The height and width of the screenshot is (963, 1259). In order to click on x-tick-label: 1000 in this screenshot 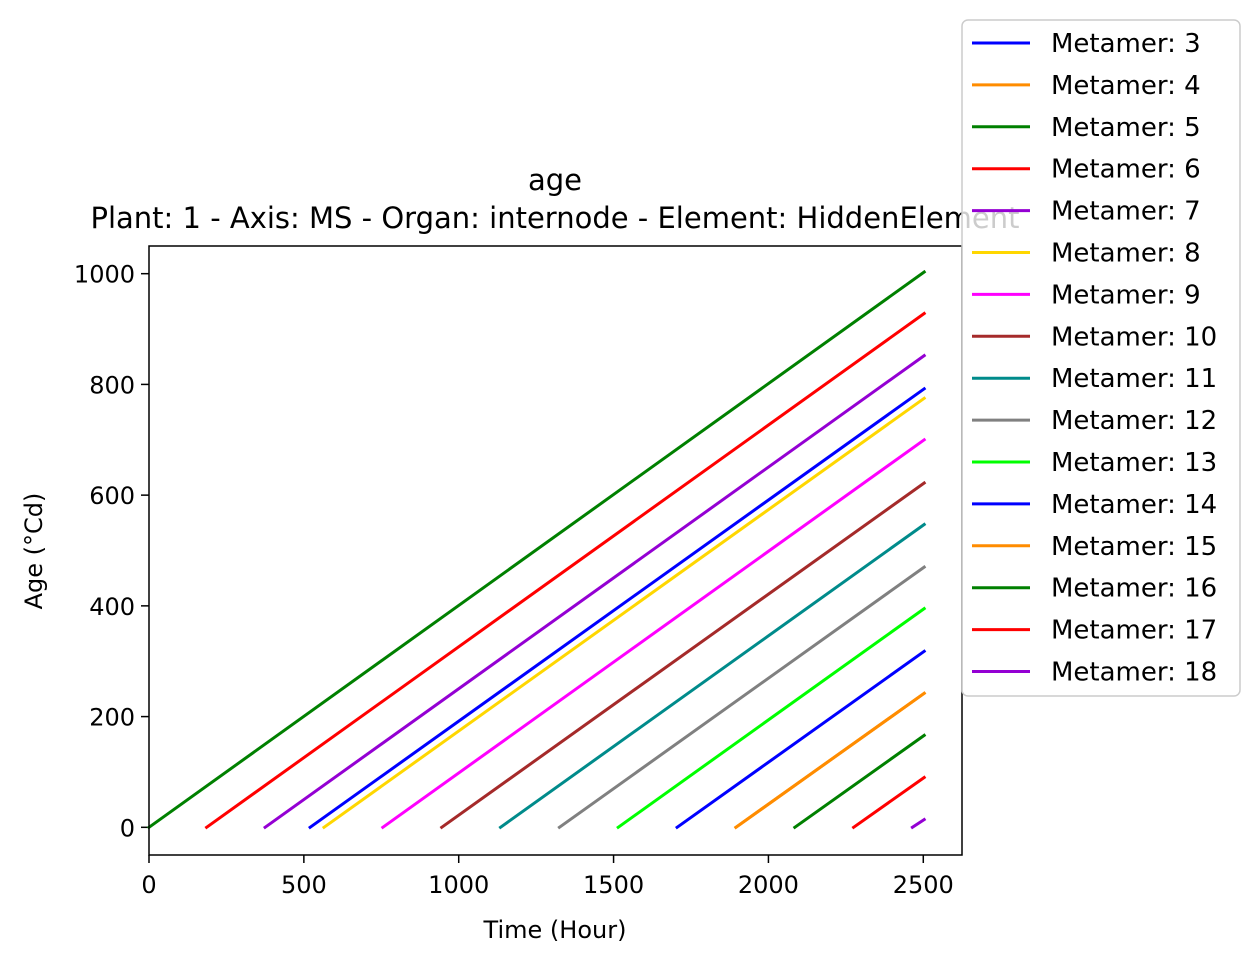, I will do `click(458, 885)`.